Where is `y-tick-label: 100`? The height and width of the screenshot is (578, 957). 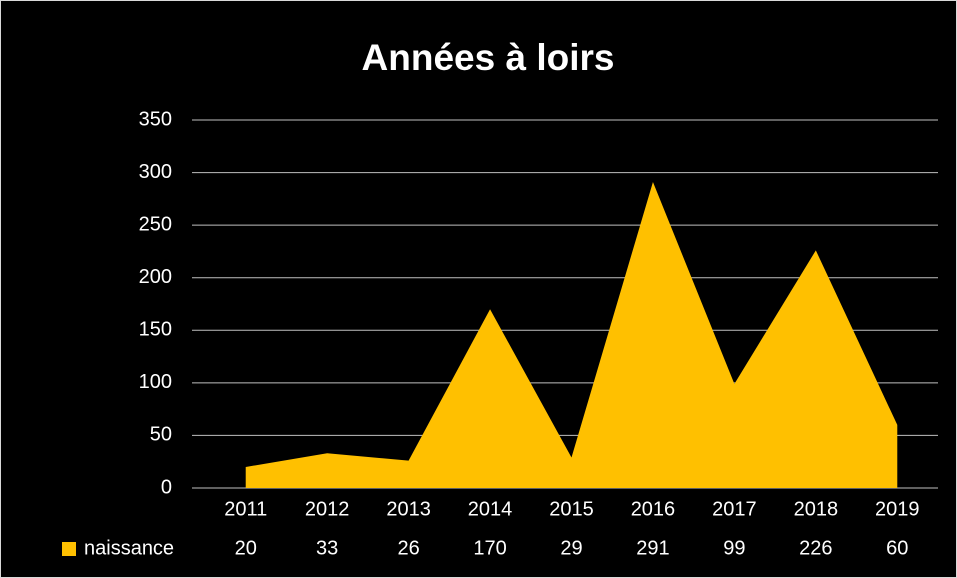
y-tick-label: 100 is located at coordinates (155, 382).